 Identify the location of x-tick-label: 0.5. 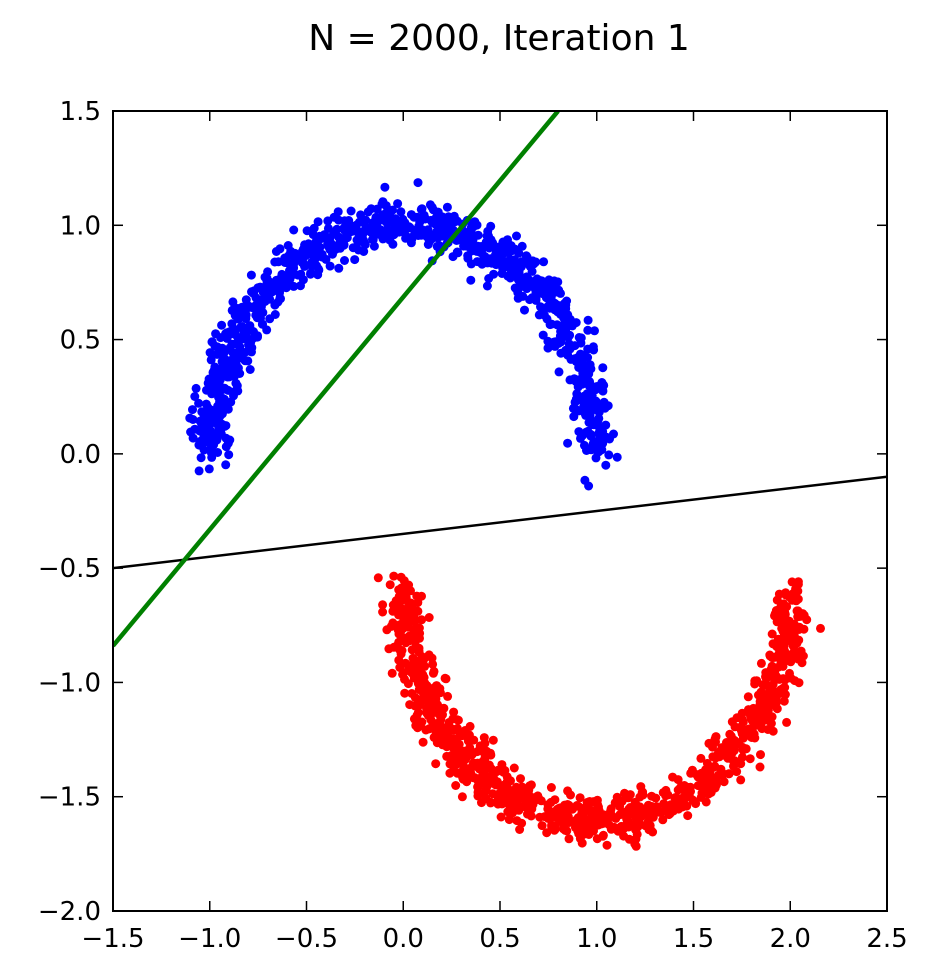
(499, 939).